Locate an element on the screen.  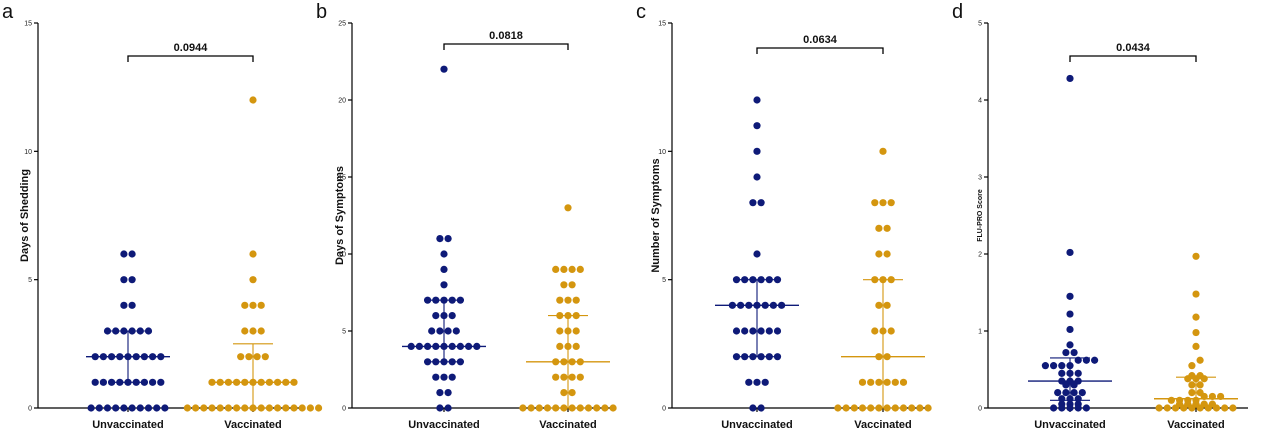
y-axis-label: FLU-PRO Score is located at coordinates (980, 215).